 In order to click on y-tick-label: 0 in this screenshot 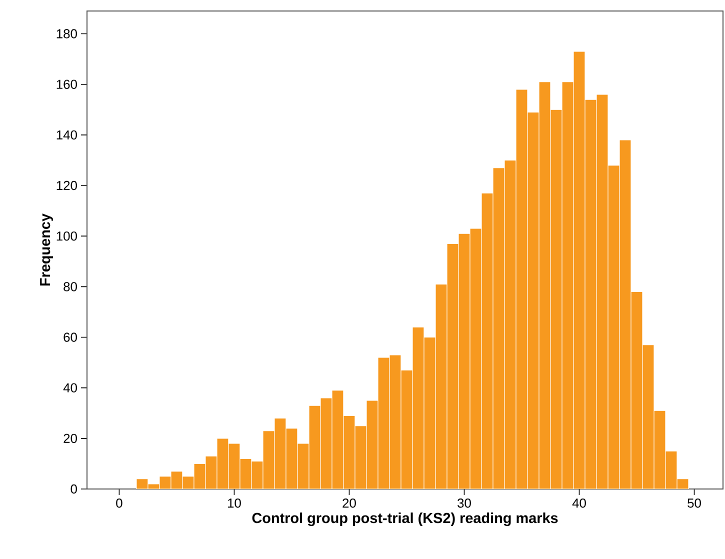, I will do `click(73, 489)`.